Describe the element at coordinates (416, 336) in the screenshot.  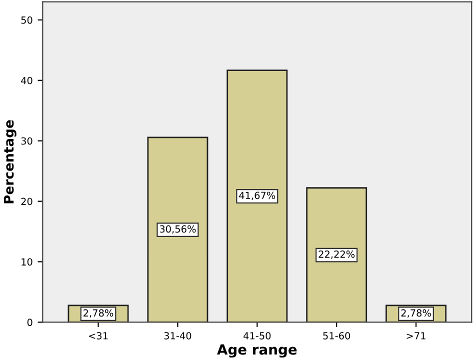
I see `x-tick-label: >71` at that location.